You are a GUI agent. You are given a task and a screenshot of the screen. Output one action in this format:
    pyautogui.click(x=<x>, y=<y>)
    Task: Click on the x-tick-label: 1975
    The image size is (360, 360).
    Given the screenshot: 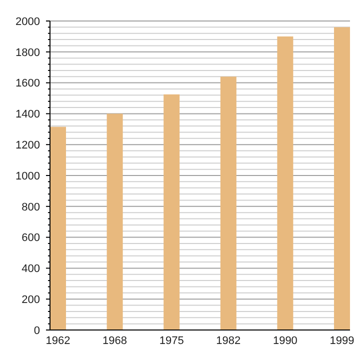 What is the action you would take?
    pyautogui.click(x=171, y=341)
    